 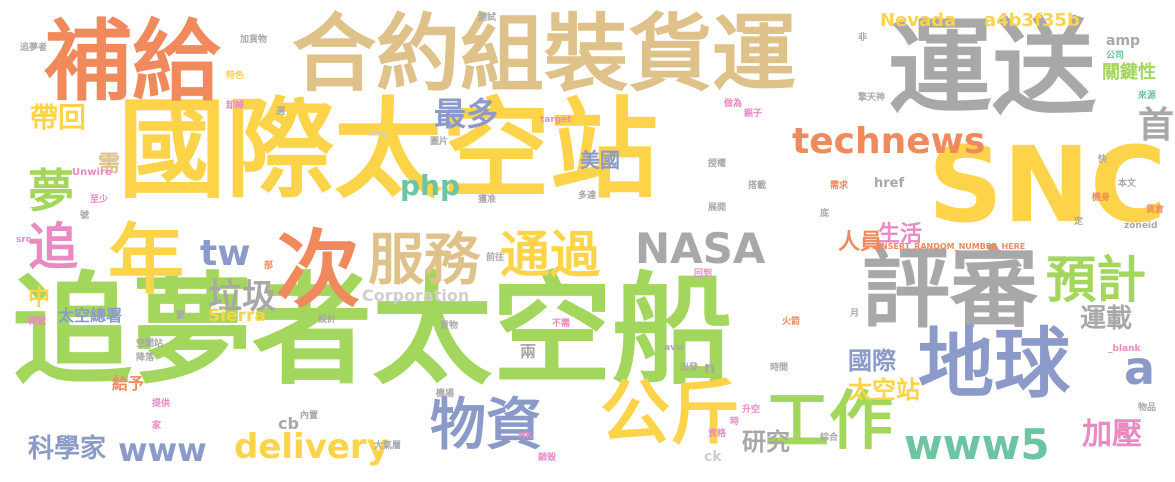 What do you see at coordinates (889, 141) in the screenshot?
I see `word-technews: technews` at bounding box center [889, 141].